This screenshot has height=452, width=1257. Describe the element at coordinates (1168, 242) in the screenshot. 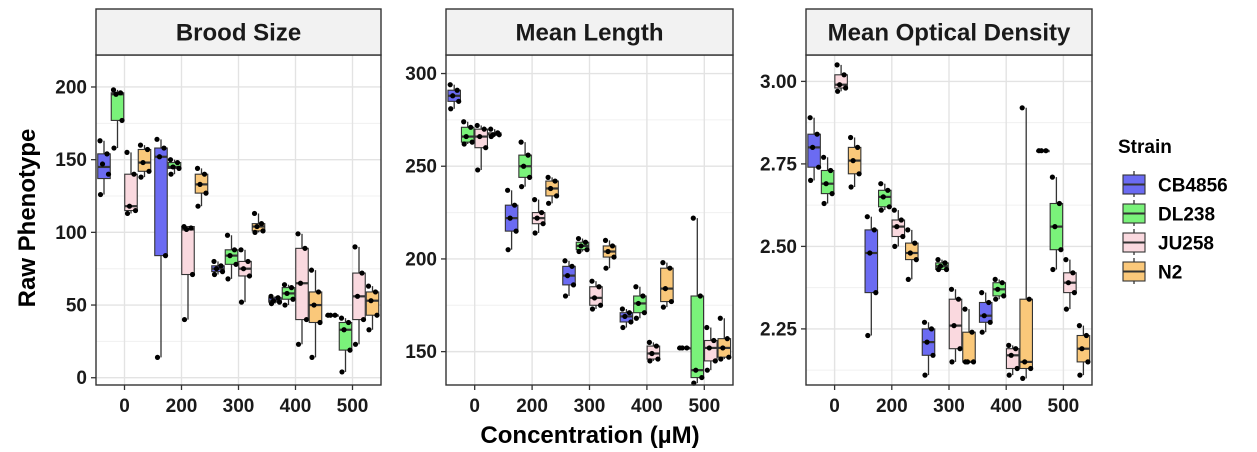

I see `legend-item-JU258: JU258` at that location.